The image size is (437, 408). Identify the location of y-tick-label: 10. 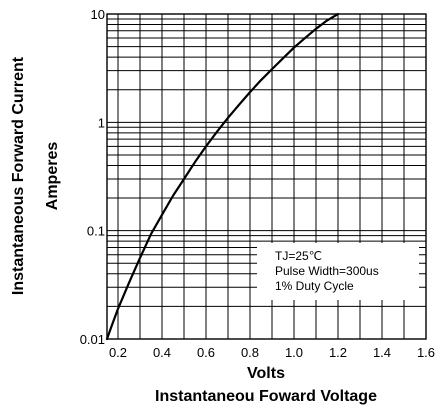
(98, 14).